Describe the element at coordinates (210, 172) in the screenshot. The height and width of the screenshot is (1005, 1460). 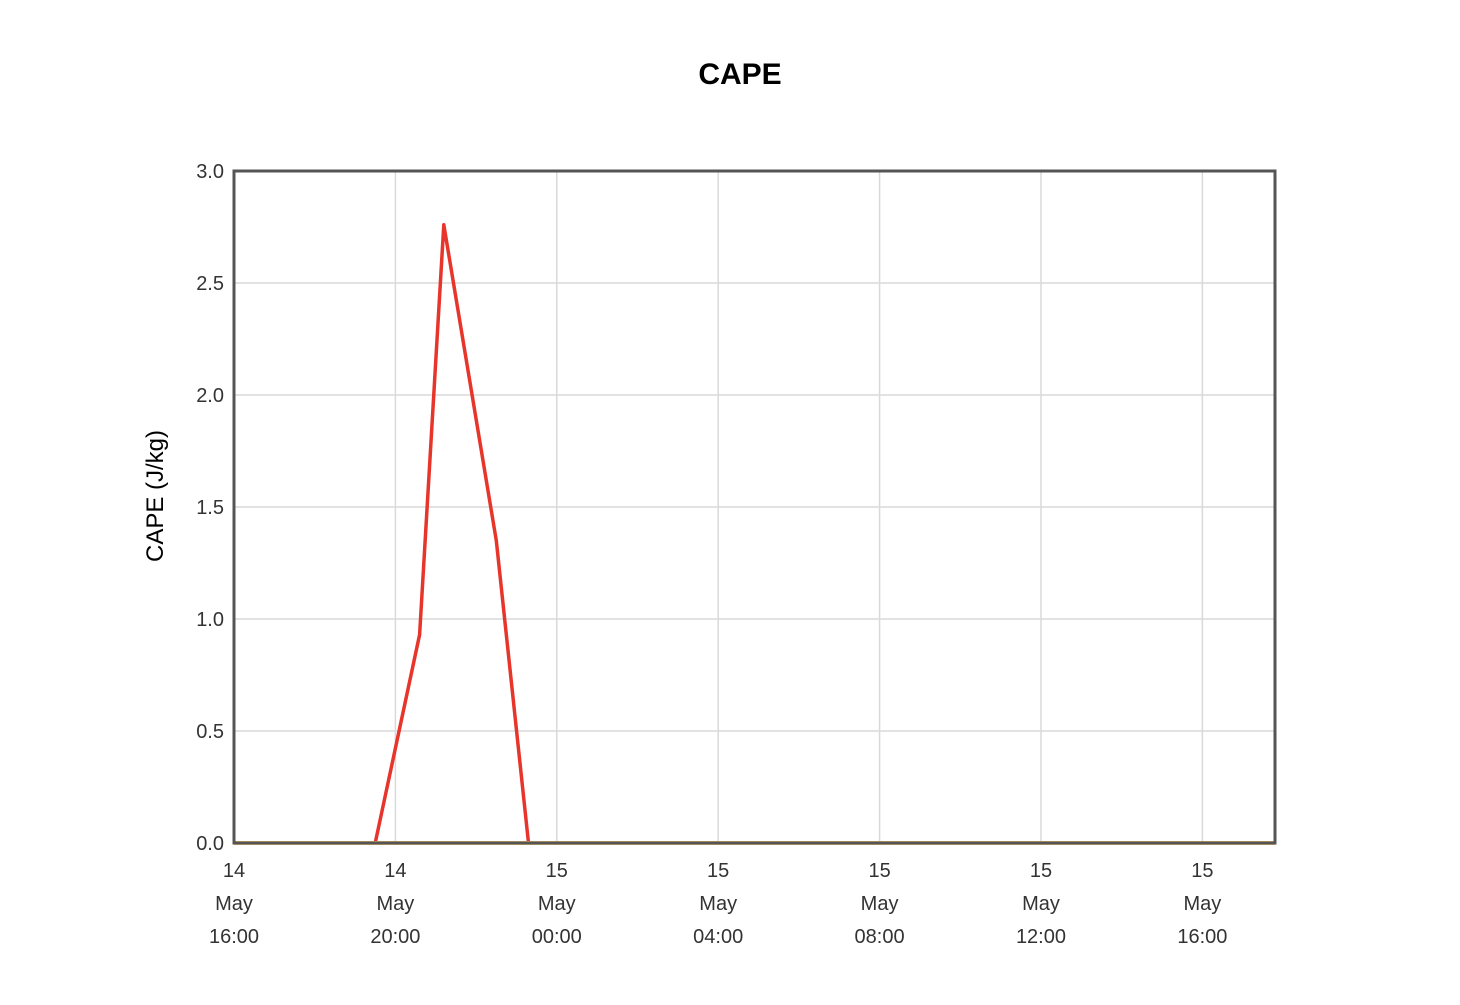
I see `y-tick-label: 3.0` at that location.